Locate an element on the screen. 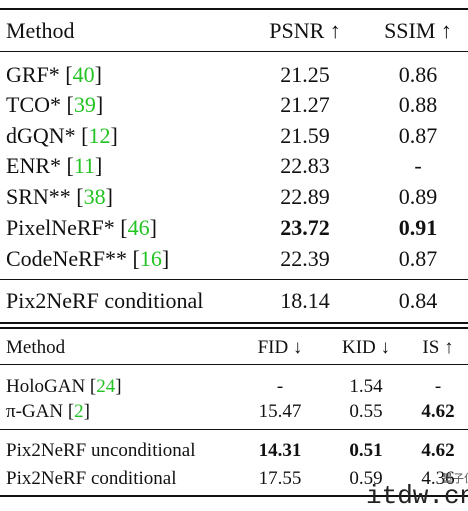  value-cell: 21.25 is located at coordinates (305, 74).